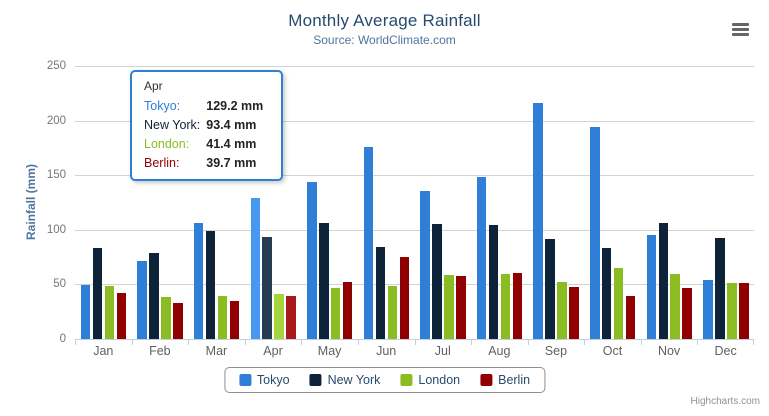 This screenshot has height=416, width=769. I want to click on bar-berlin-mar, so click(234, 320).